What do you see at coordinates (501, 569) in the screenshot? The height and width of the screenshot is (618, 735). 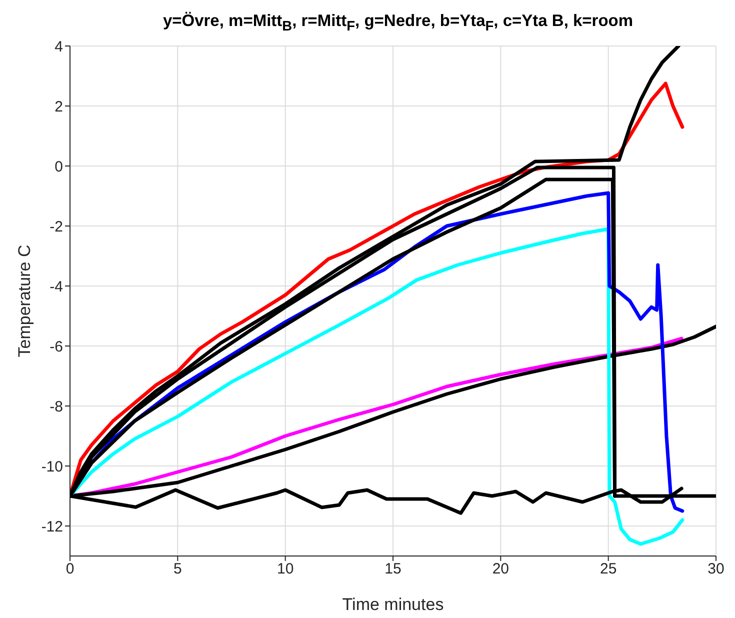 I see `x-tick-label: 20` at bounding box center [501, 569].